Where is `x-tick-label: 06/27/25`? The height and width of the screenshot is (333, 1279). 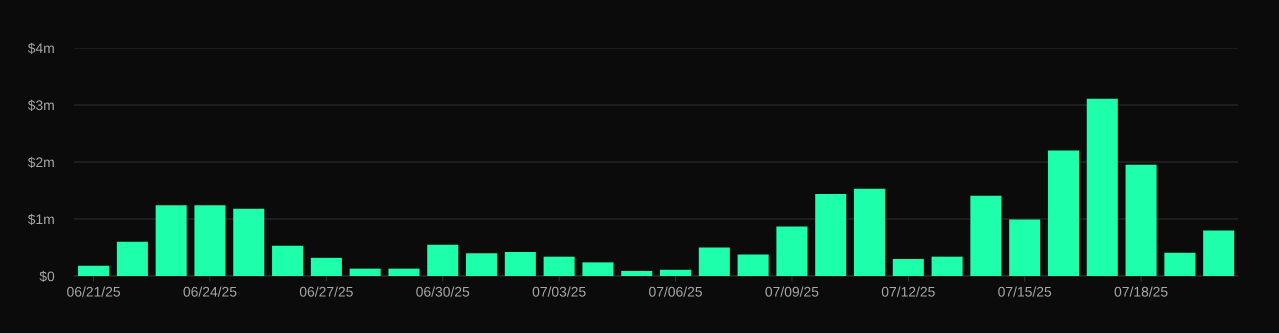 x-tick-label: 06/27/25 is located at coordinates (326, 291).